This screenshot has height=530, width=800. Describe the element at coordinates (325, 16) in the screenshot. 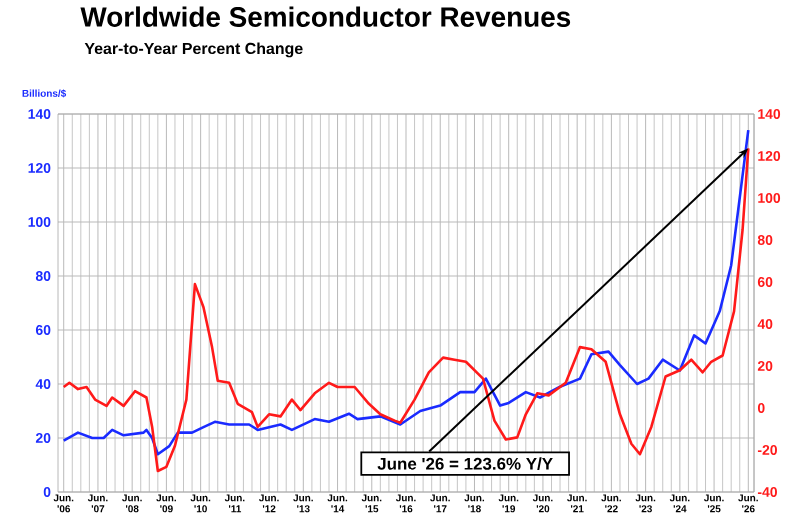

I see `chart-title: Worldwide Semiconductor Revenues` at that location.